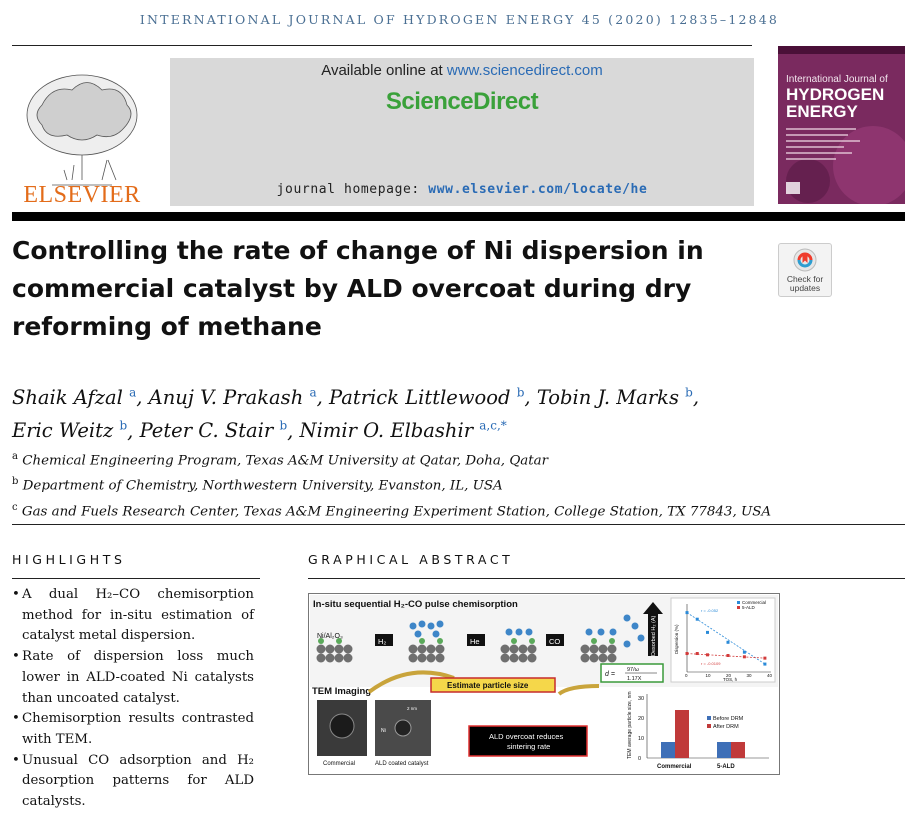 The width and height of the screenshot is (919, 821). I want to click on tem-scale-nm: 2 nm, so click(412, 708).